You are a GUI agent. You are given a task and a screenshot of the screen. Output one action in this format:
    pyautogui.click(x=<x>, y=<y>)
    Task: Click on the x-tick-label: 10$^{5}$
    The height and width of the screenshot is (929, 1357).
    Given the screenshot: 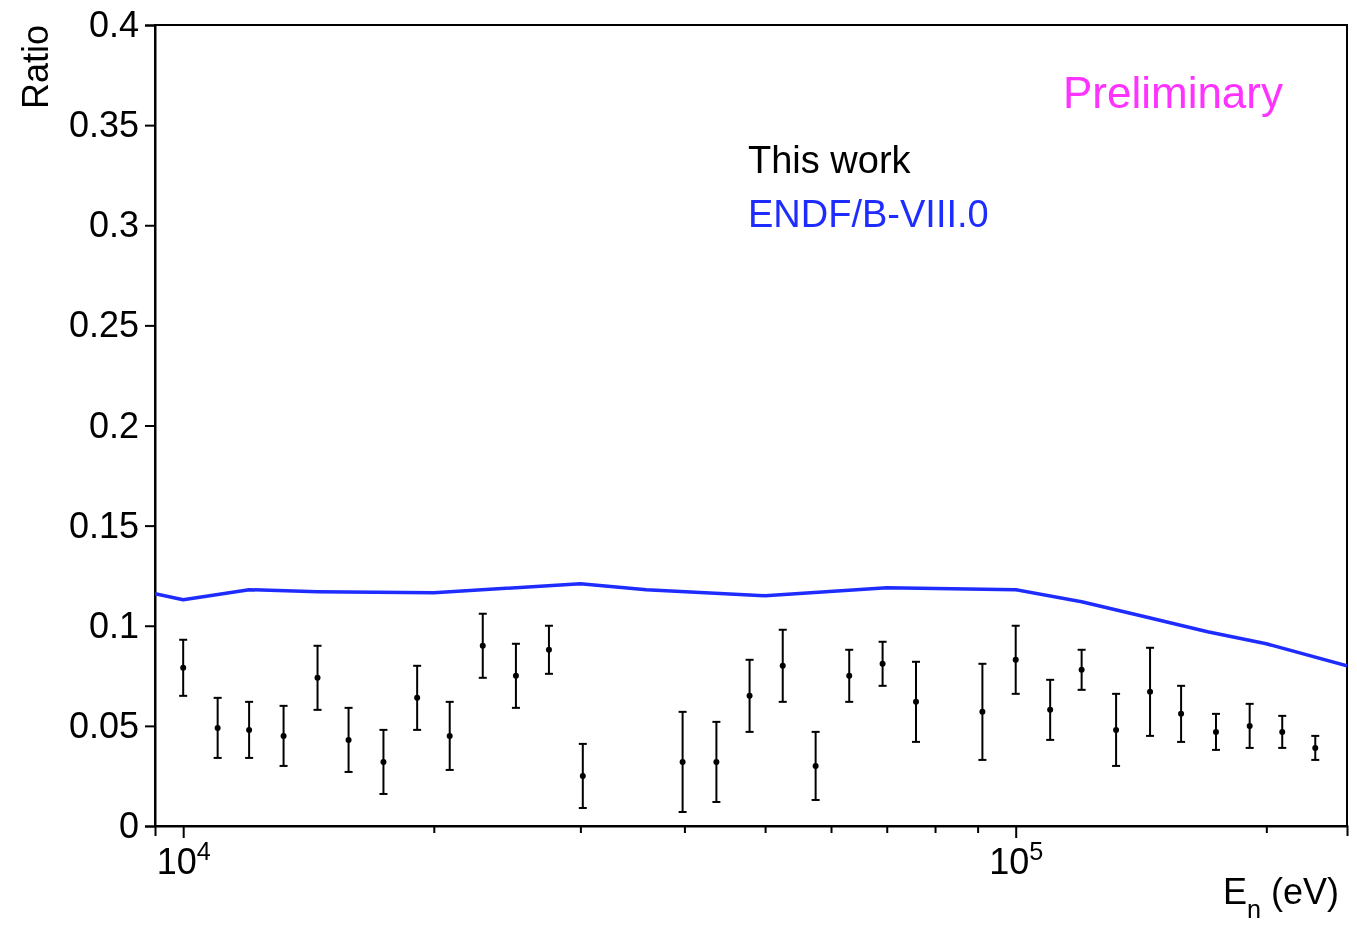 What is the action you would take?
    pyautogui.click(x=1016, y=859)
    